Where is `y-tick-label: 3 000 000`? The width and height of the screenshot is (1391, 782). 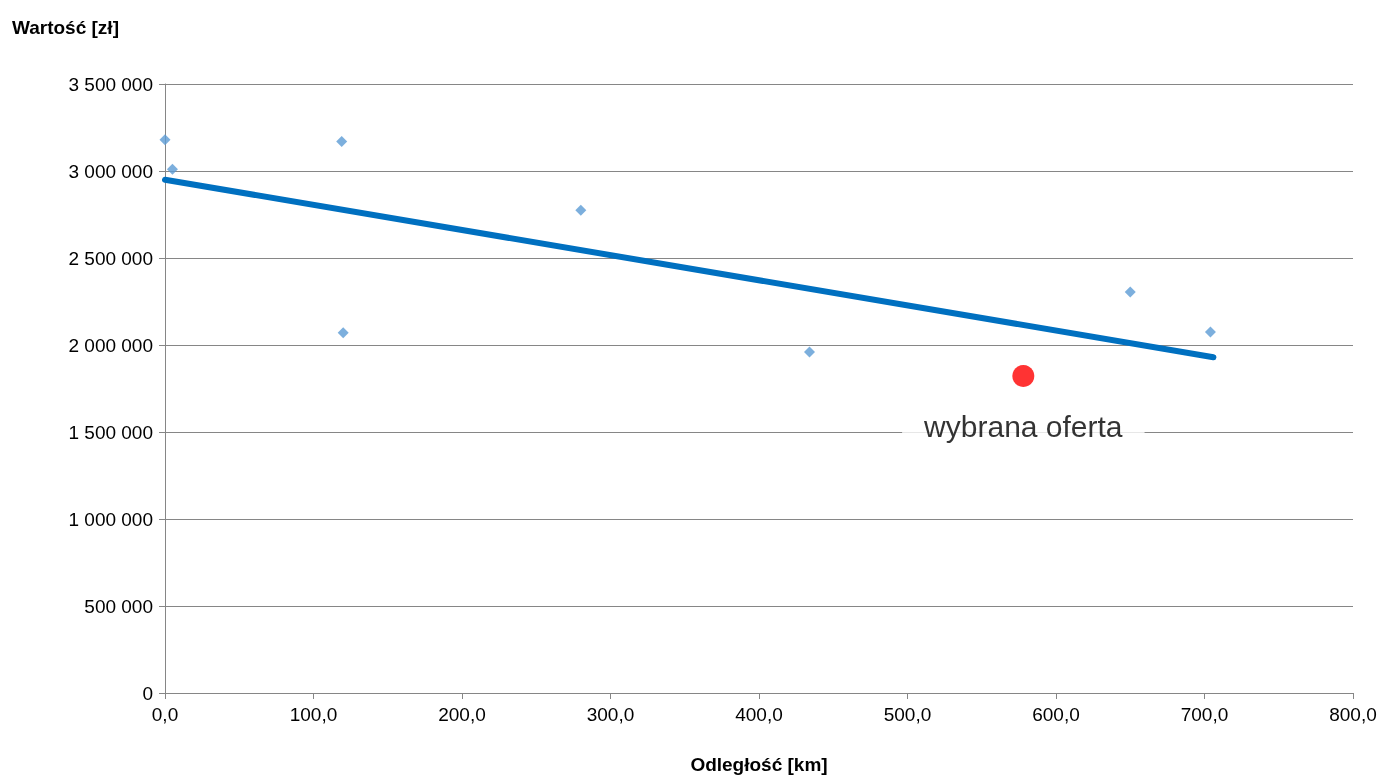 y-tick-label: 3 000 000 is located at coordinates (110, 171).